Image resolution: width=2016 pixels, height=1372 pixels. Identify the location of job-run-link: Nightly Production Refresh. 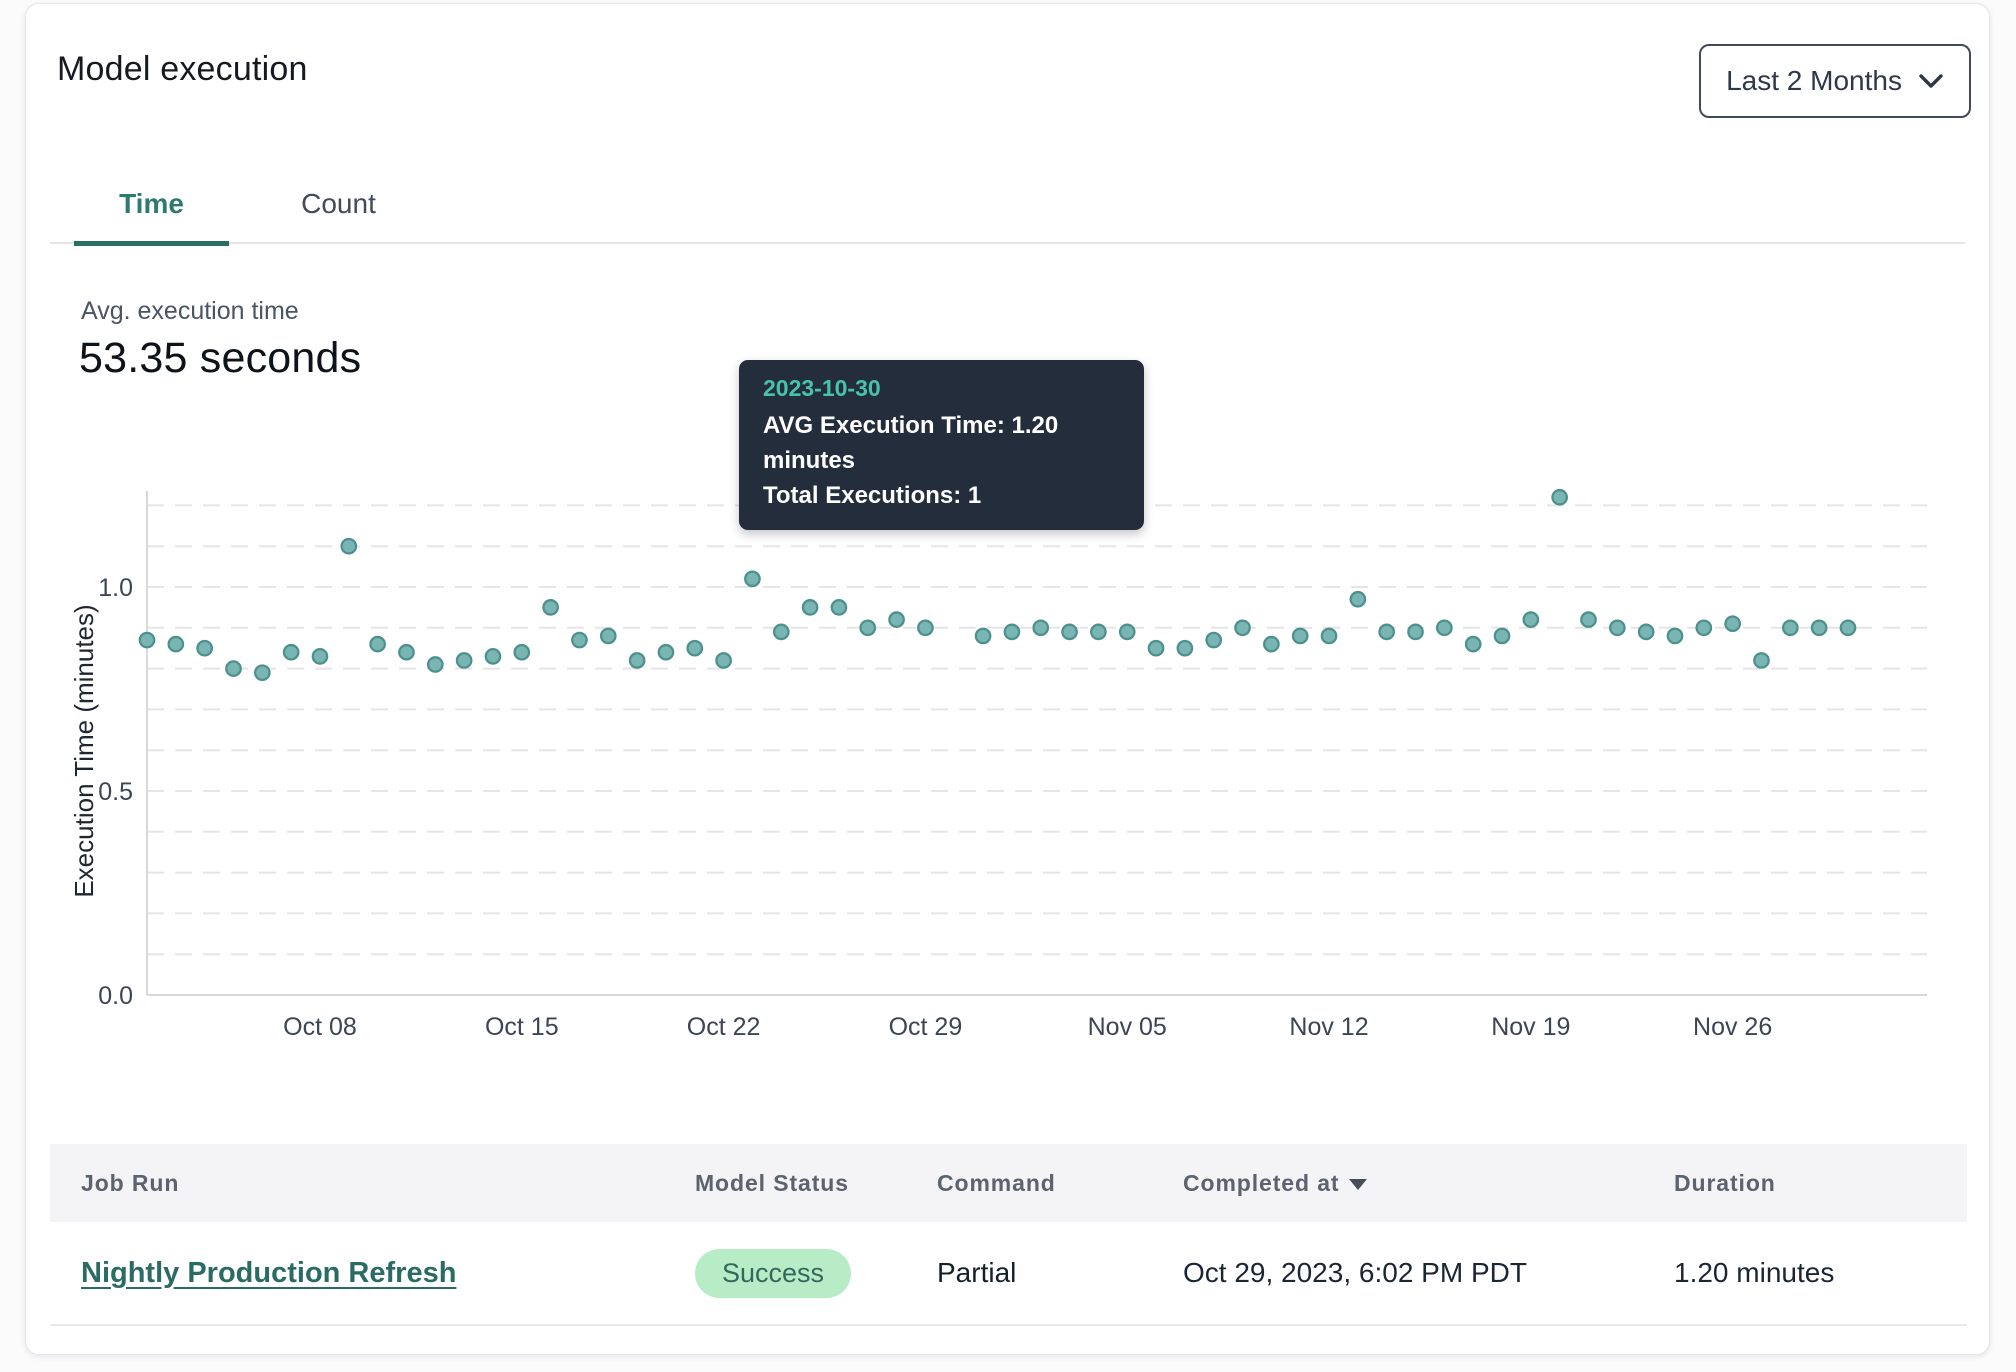
(269, 1272).